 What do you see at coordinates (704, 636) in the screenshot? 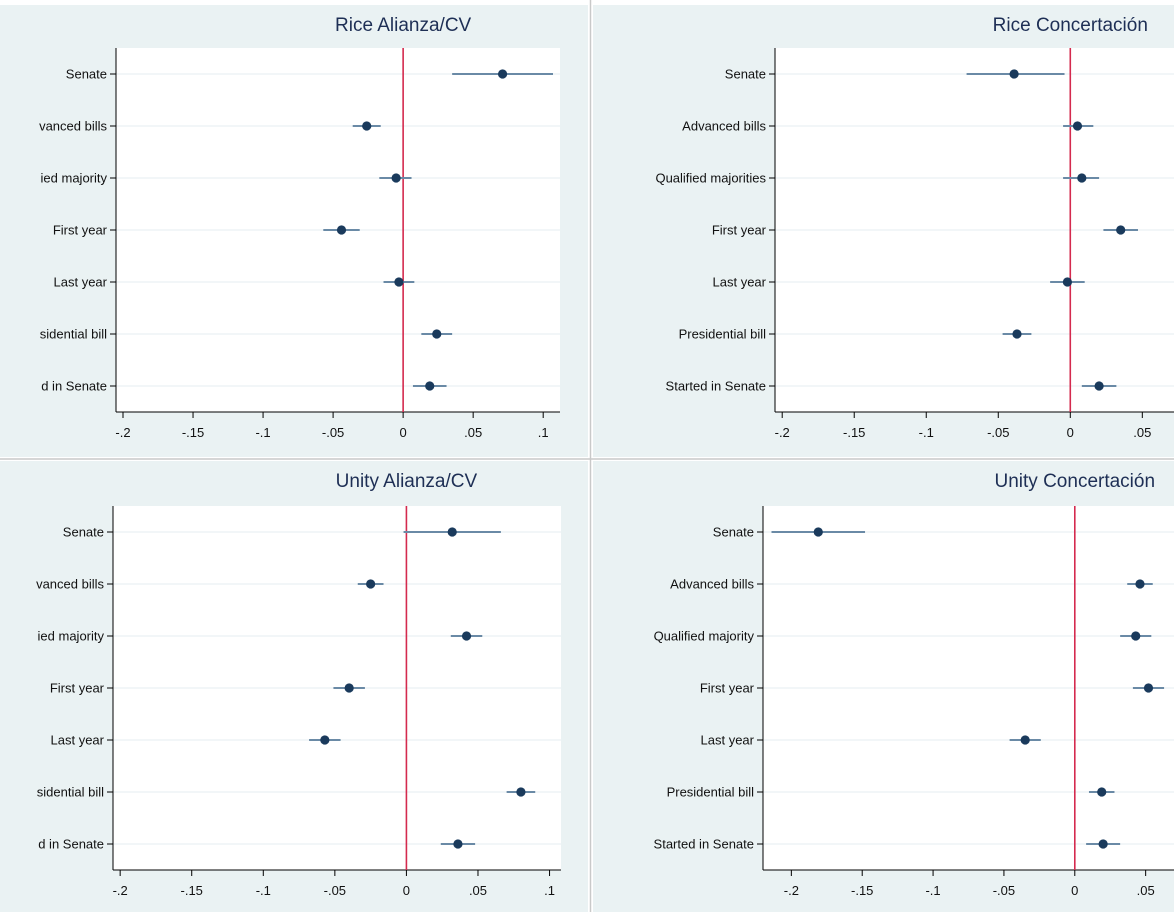
I see `category-label: Qualified majority` at bounding box center [704, 636].